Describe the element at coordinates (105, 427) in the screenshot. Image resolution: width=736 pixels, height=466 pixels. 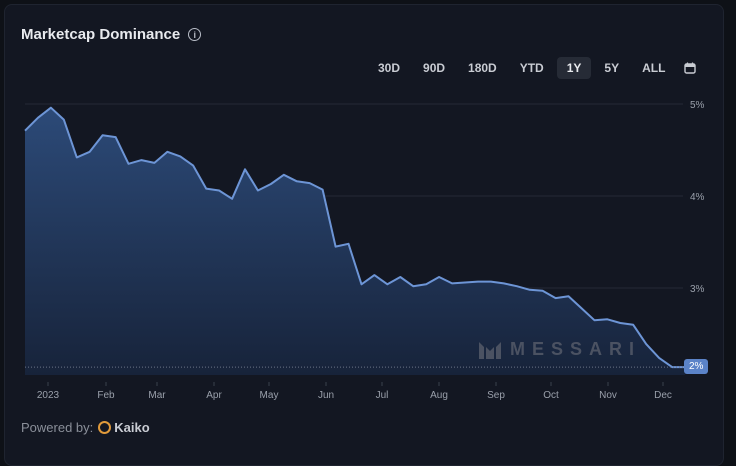
I see `kaiko-logo-icon` at that location.